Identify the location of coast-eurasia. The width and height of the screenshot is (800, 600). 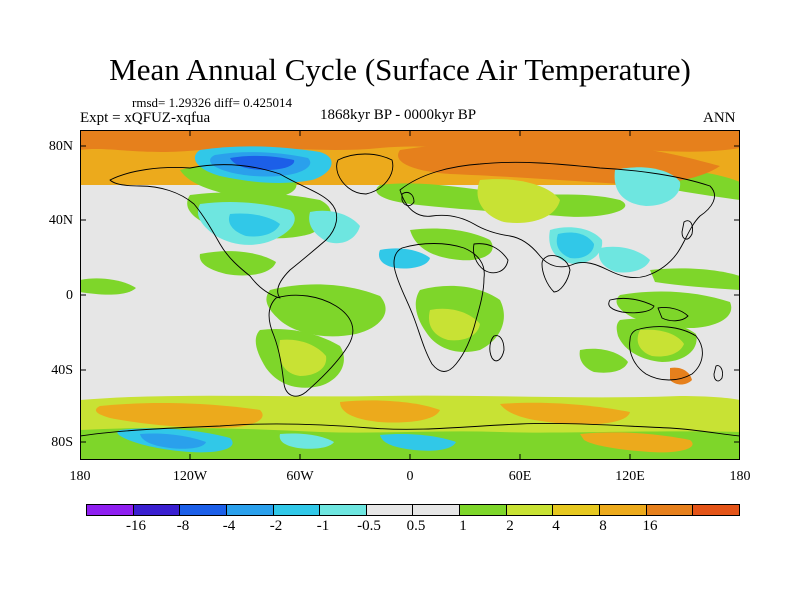
(557, 220).